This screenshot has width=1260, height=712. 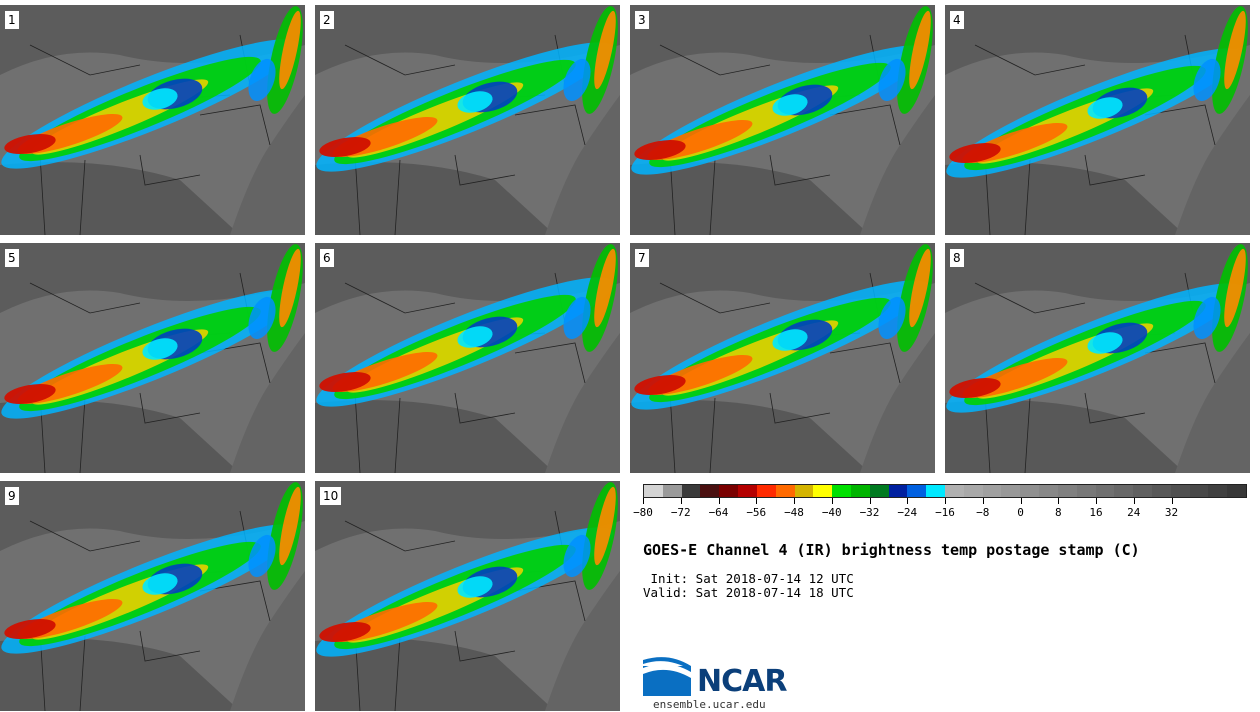 I want to click on postage-stamp-panel: 2, so click(x=467, y=120).